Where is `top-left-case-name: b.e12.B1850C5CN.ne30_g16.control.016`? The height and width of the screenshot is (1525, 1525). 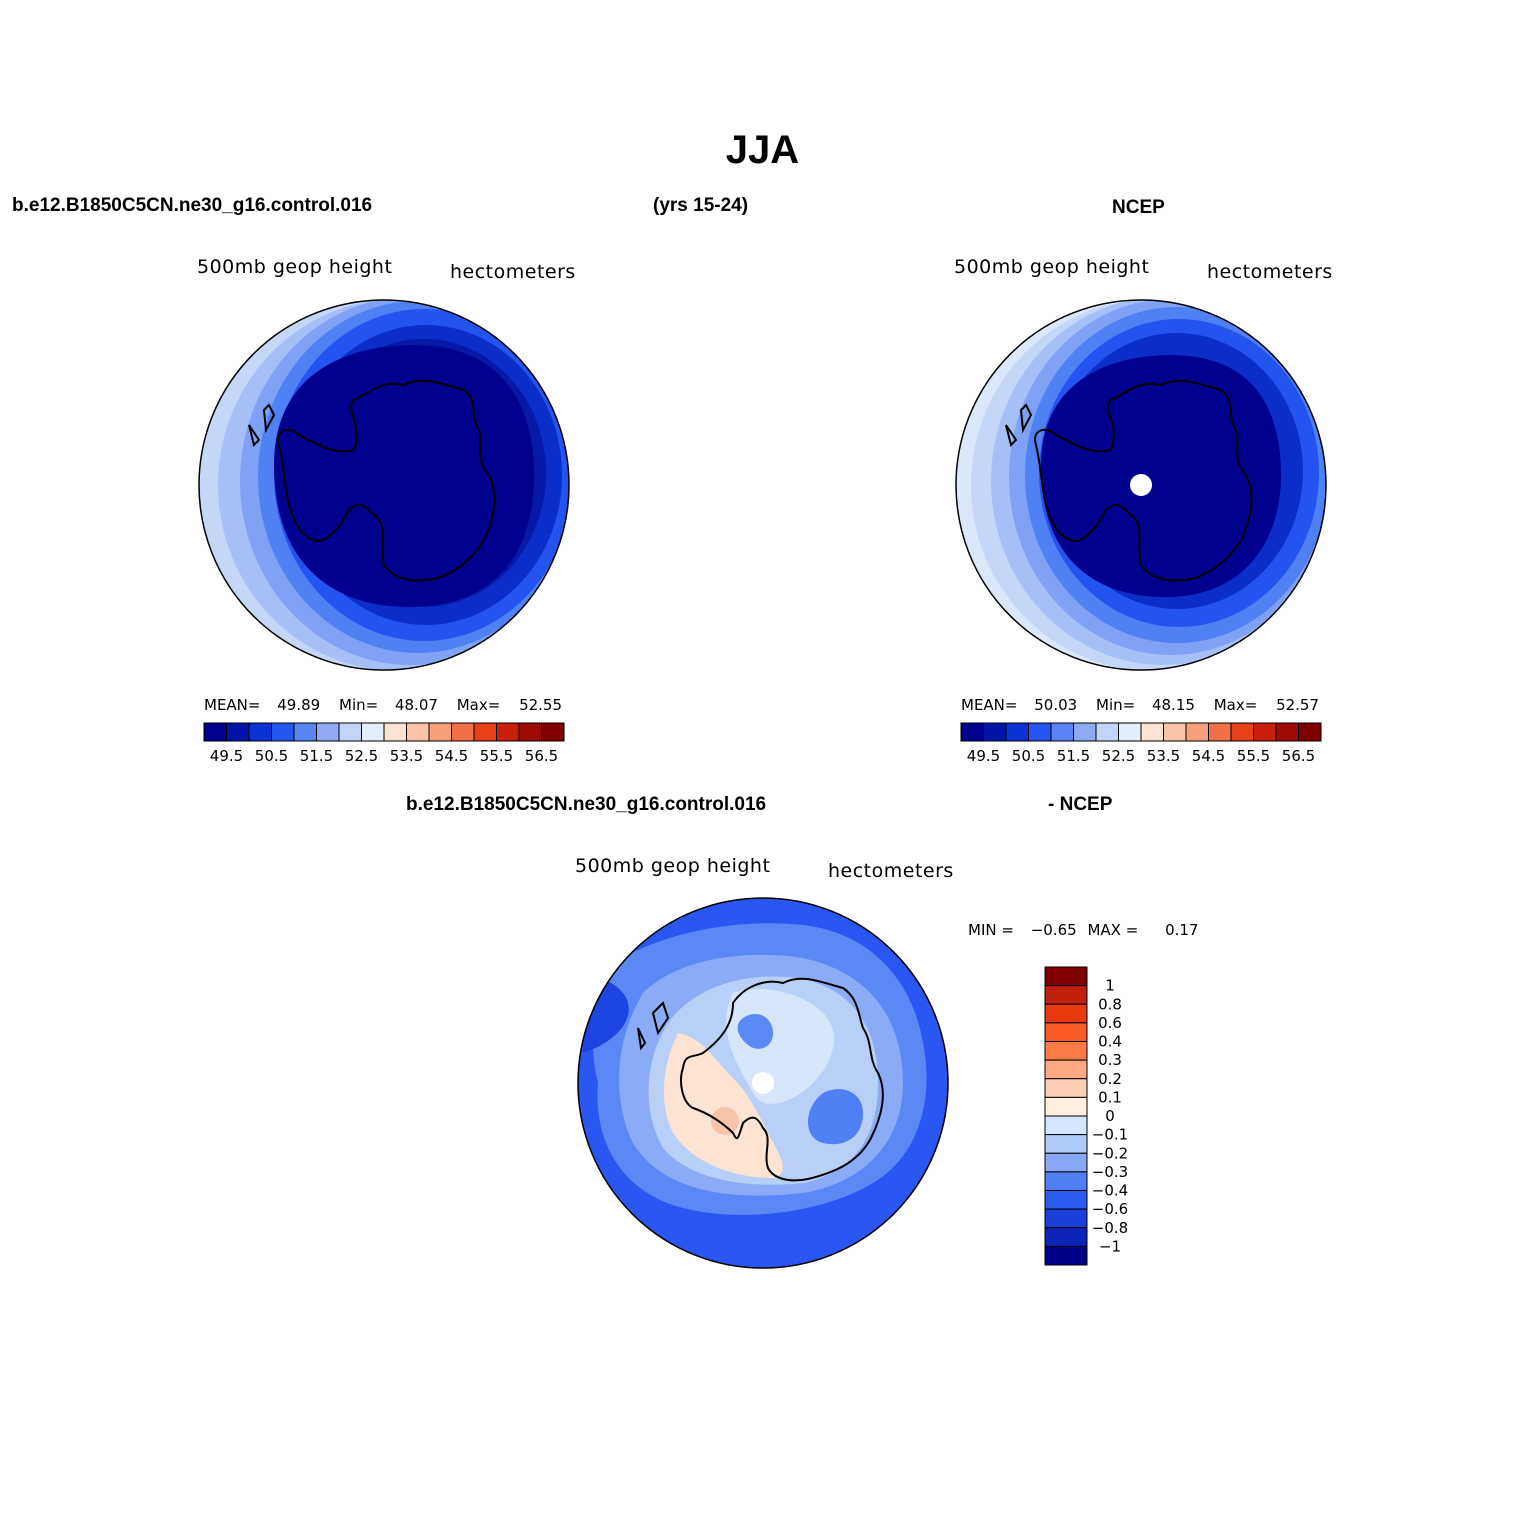 top-left-case-name: b.e12.B1850C5CN.ne30_g16.control.016 is located at coordinates (192, 205).